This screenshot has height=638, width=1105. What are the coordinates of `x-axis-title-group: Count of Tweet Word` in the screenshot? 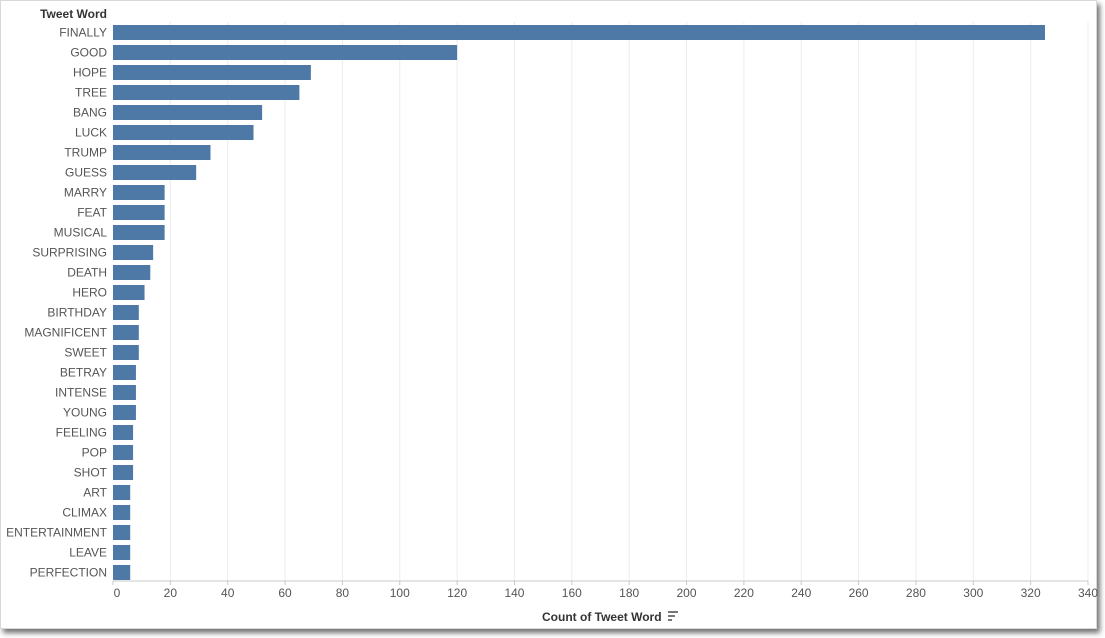 It's located at (610, 617).